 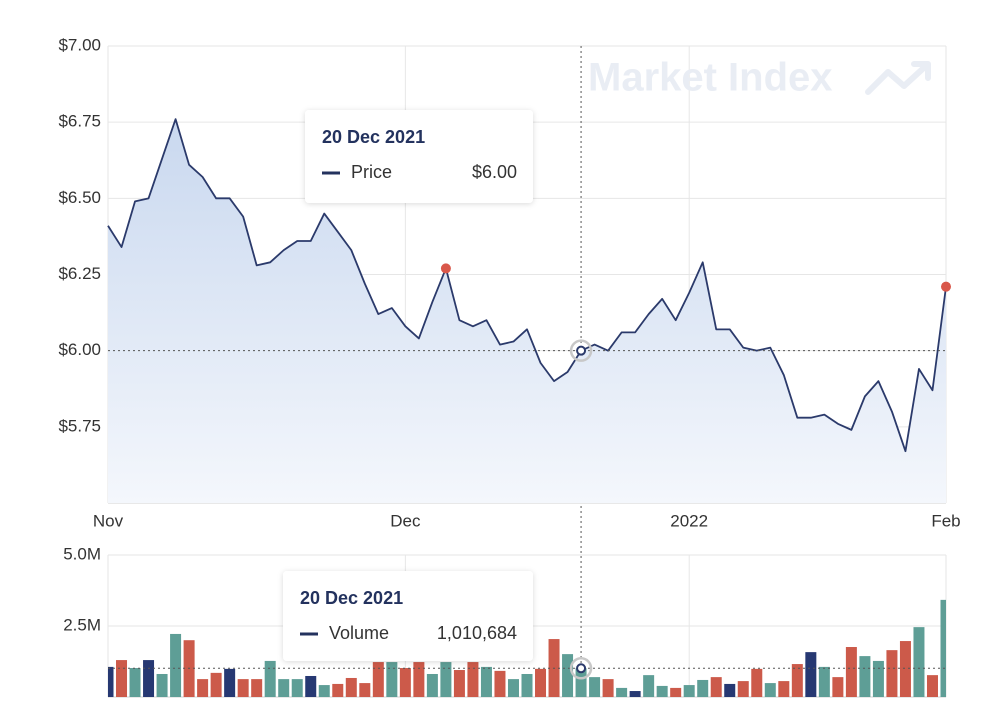 I want to click on x-tick-label: Nov, so click(x=108, y=520).